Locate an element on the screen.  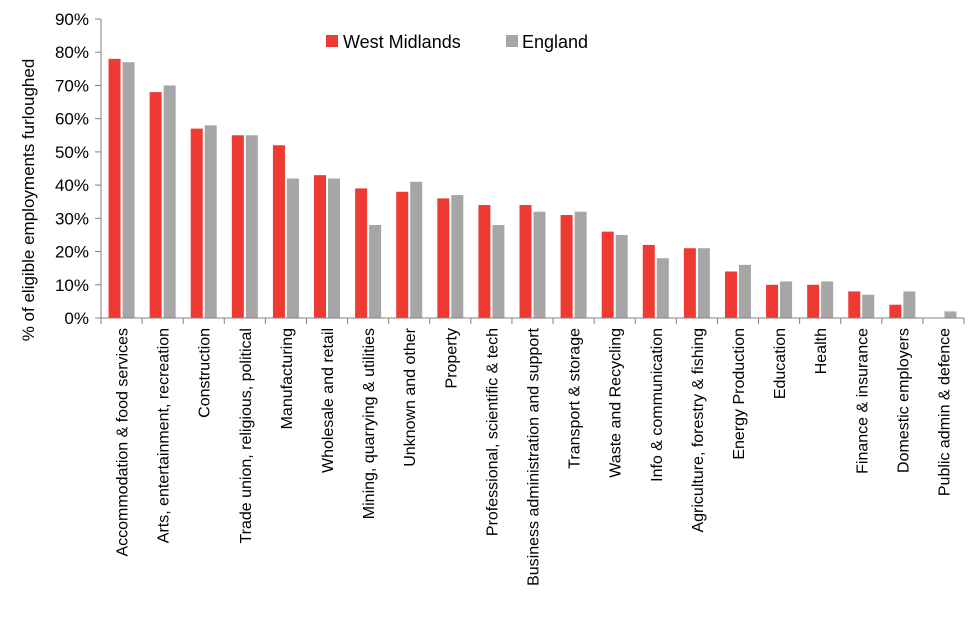
legend-swatch-west-midlands is located at coordinates (332, 41).